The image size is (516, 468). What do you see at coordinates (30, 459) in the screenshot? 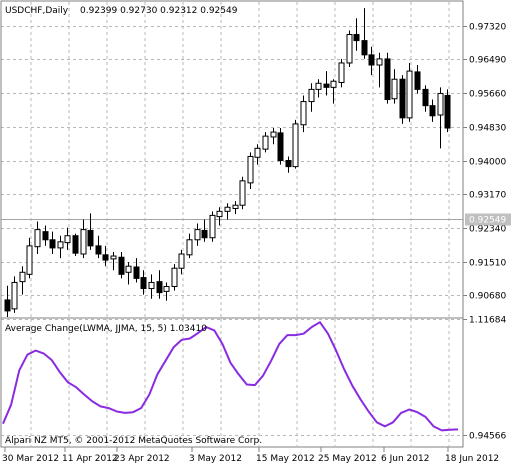
I see `time-tick-label: 30 Mar 2012` at bounding box center [30, 459].